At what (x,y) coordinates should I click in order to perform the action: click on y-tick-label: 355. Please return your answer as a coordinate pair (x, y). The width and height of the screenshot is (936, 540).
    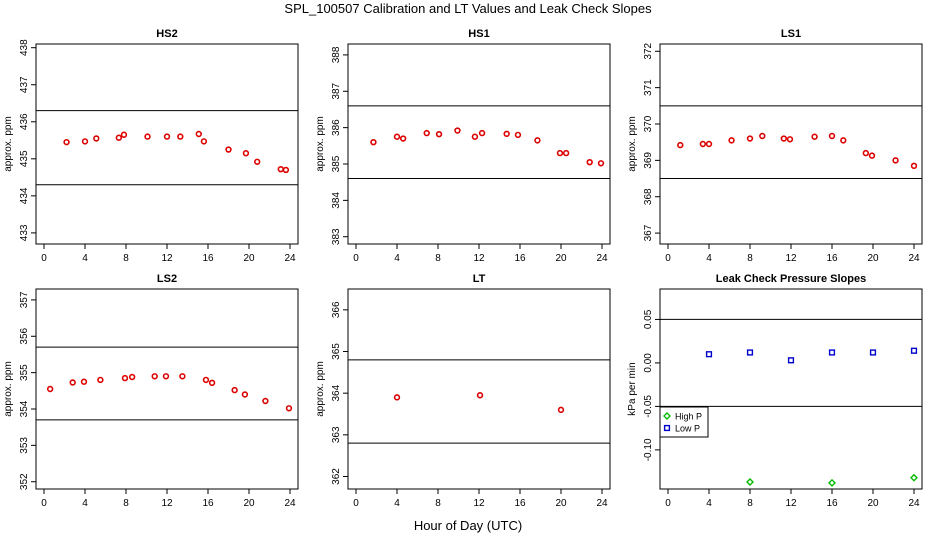
    Looking at the image, I should click on (24, 372).